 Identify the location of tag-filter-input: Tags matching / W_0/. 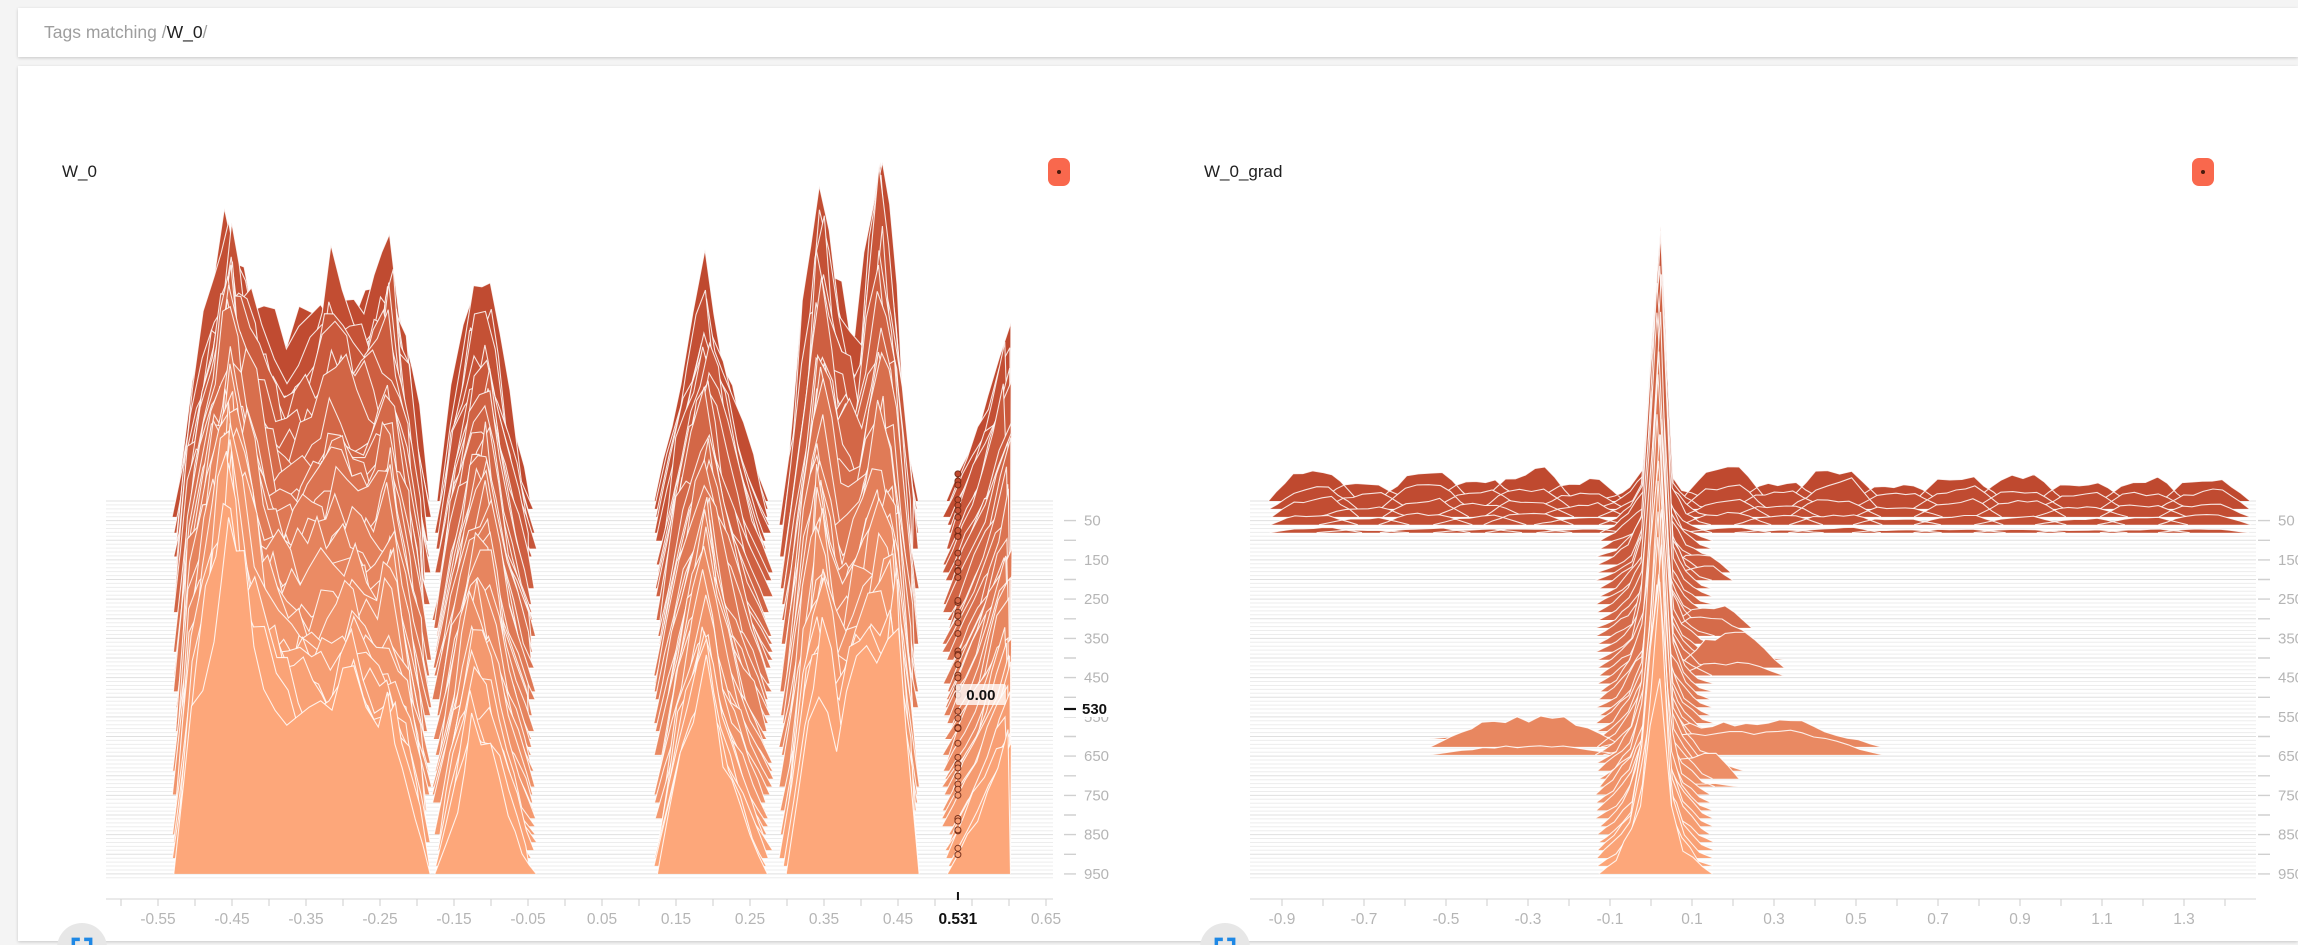
(1158, 32).